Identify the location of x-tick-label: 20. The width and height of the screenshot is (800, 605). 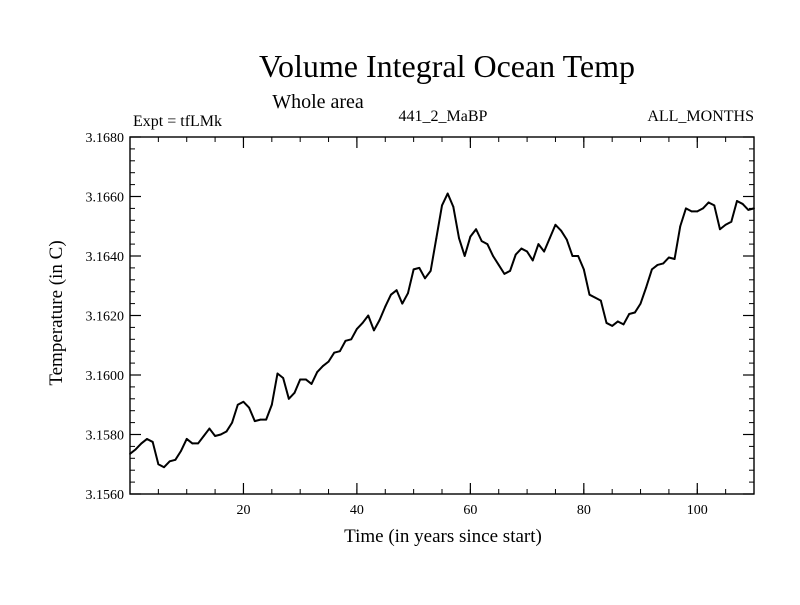
(243, 510).